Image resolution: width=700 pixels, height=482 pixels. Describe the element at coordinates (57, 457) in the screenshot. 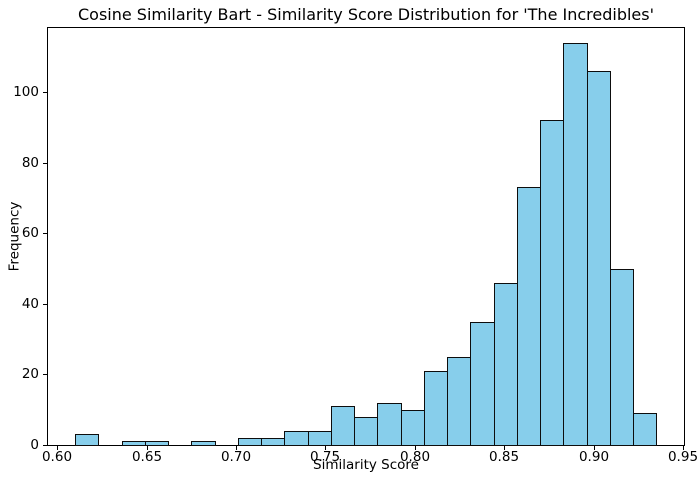

I see `x-tick-label: 0.60` at that location.